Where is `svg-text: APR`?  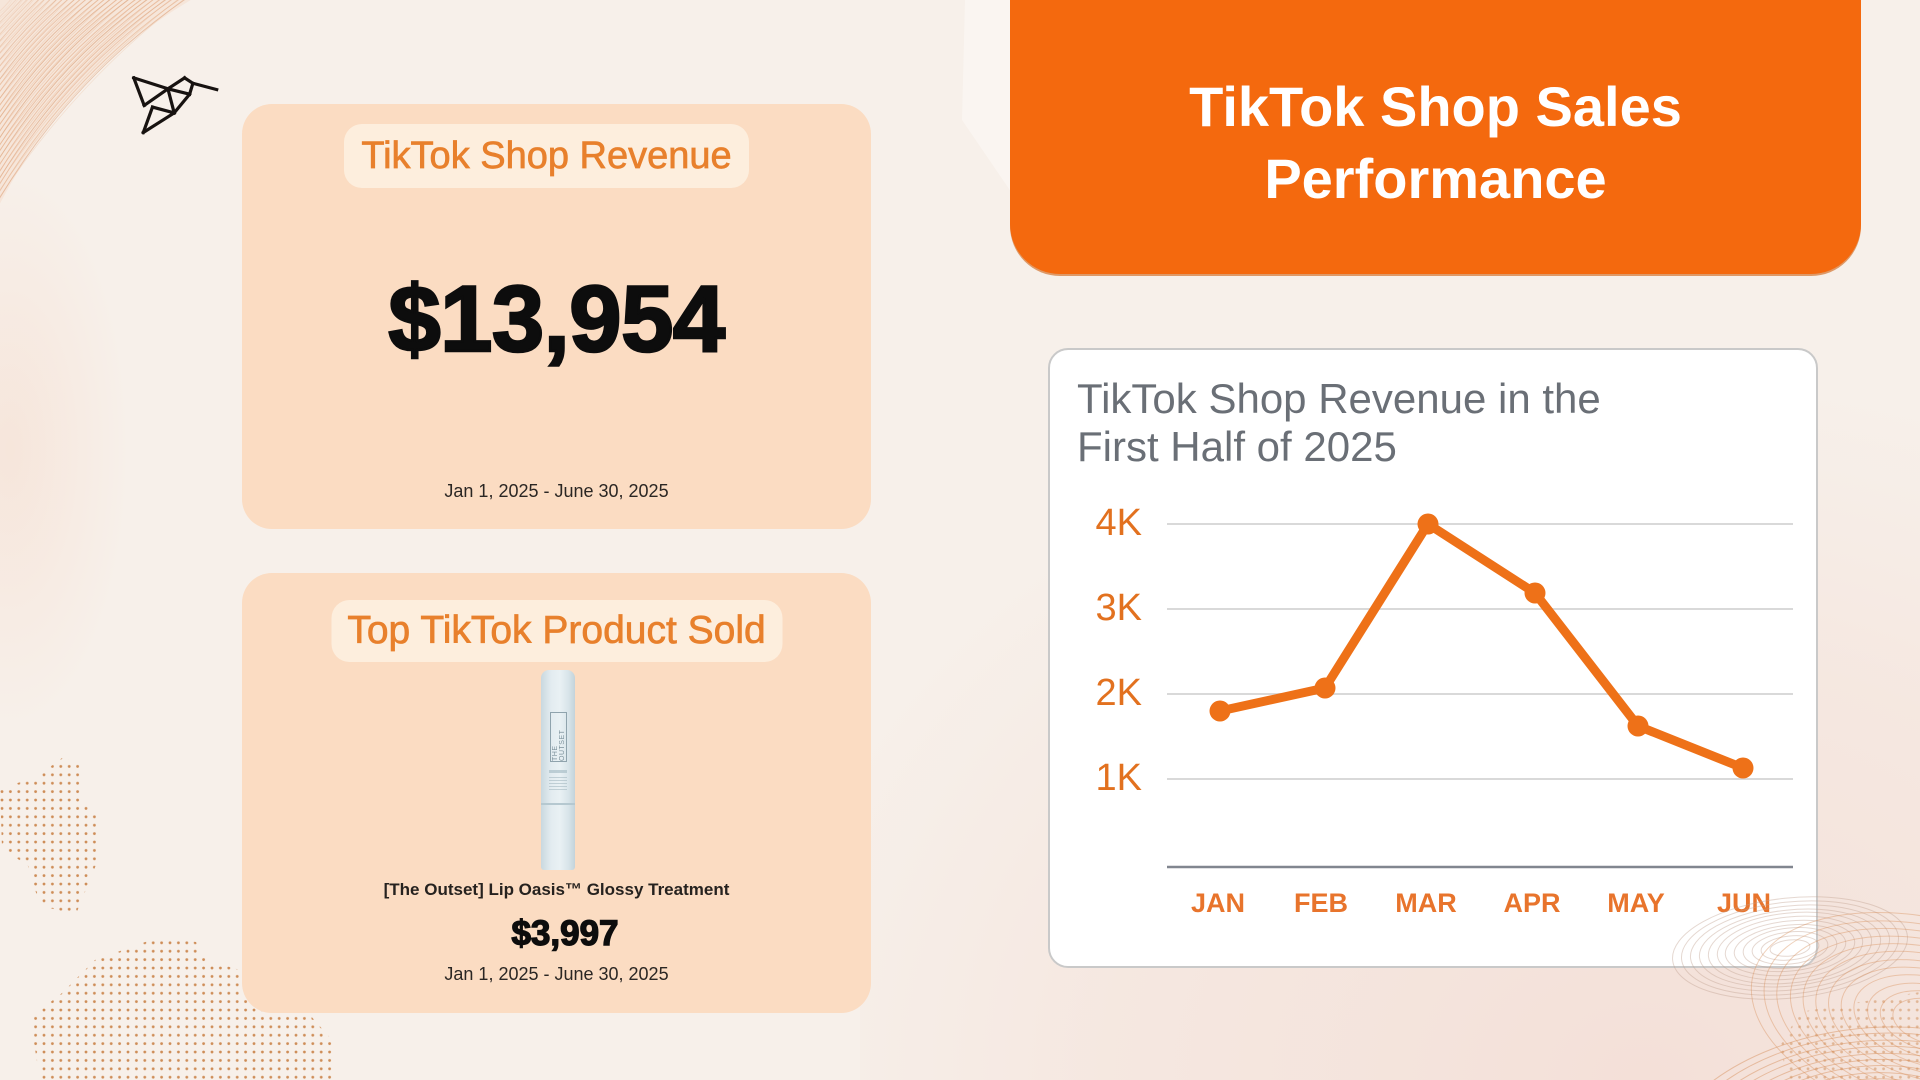
svg-text: APR is located at coordinates (1531, 903).